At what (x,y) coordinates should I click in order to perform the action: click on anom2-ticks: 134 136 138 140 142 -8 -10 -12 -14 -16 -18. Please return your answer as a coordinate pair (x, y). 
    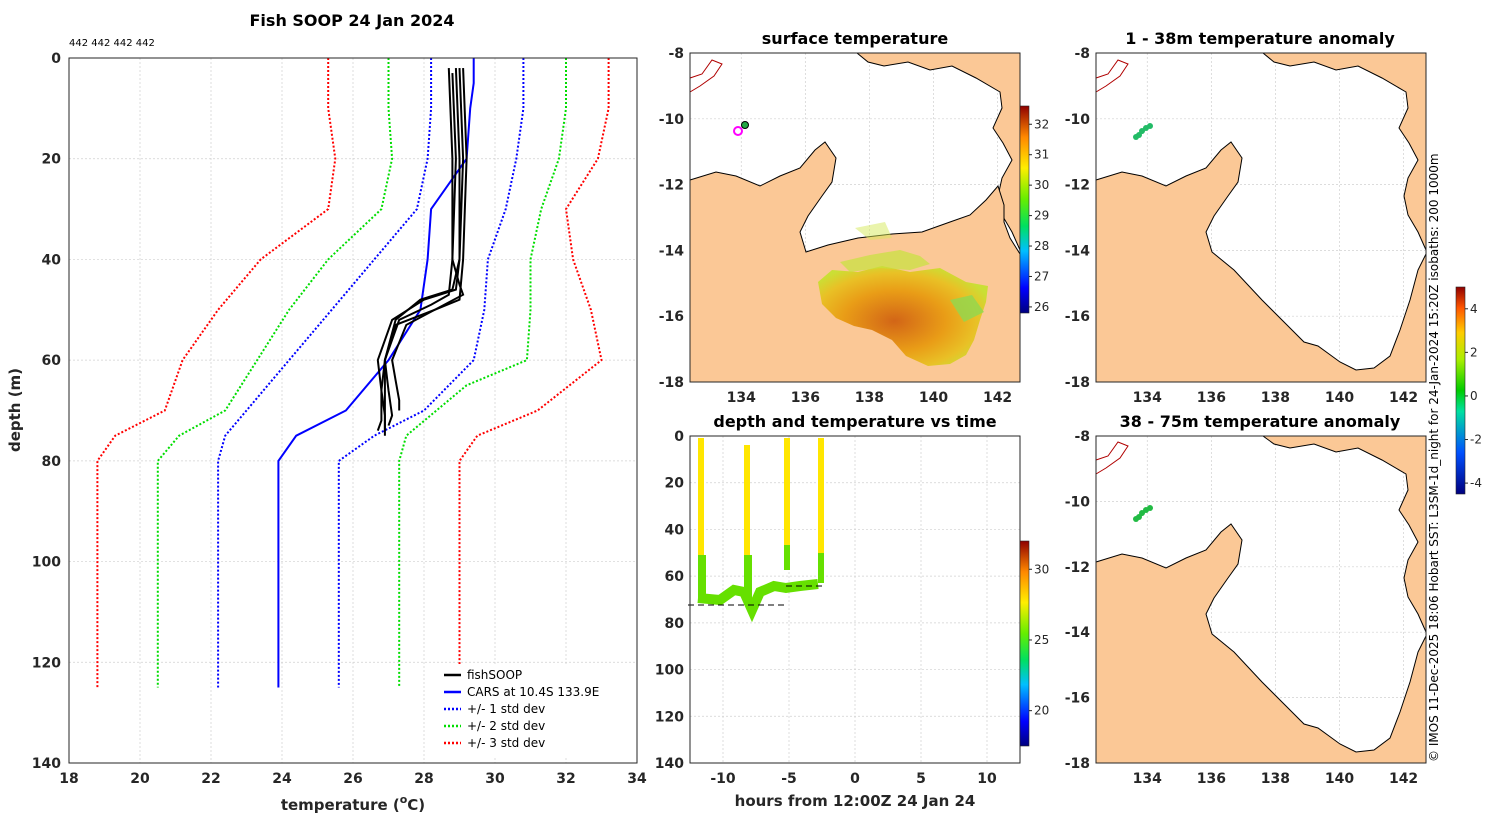
    Looking at the image, I should click on (1241, 608).